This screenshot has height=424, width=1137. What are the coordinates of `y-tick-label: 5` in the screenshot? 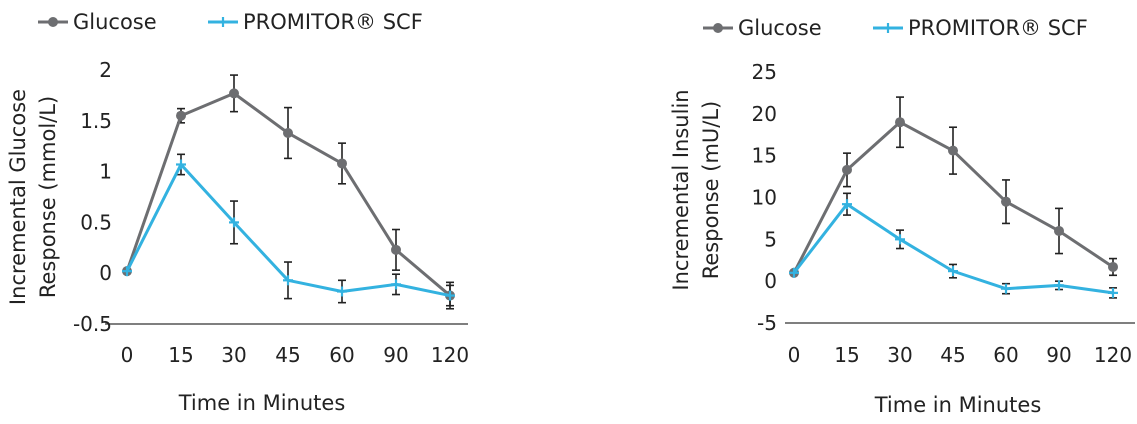 It's located at (770, 239).